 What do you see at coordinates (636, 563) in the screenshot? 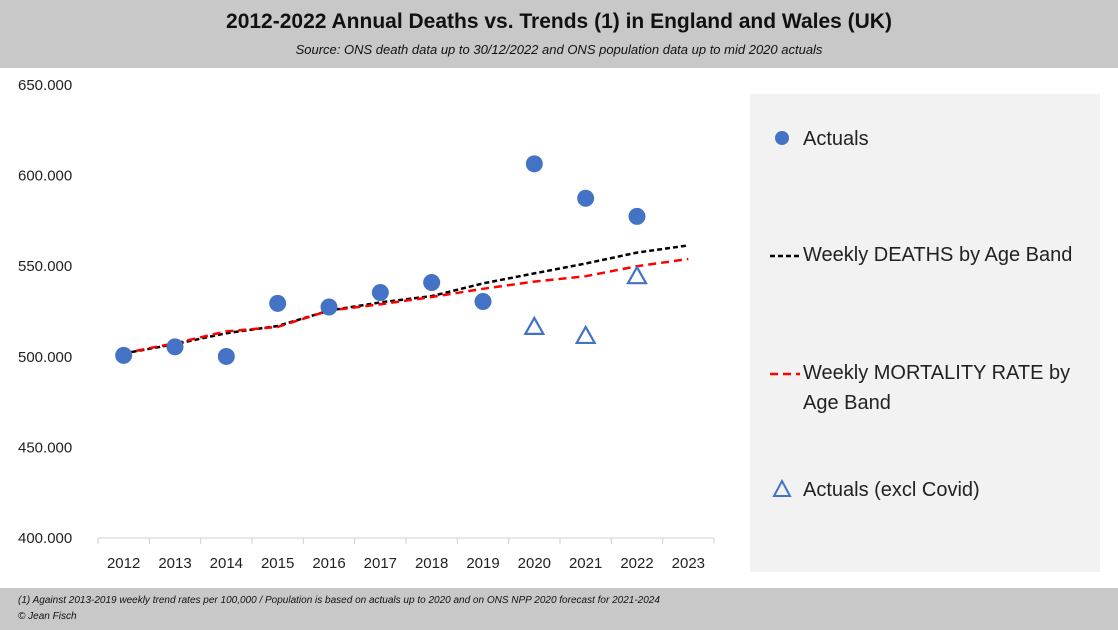
I see `x-tick-label: 2022` at bounding box center [636, 563].